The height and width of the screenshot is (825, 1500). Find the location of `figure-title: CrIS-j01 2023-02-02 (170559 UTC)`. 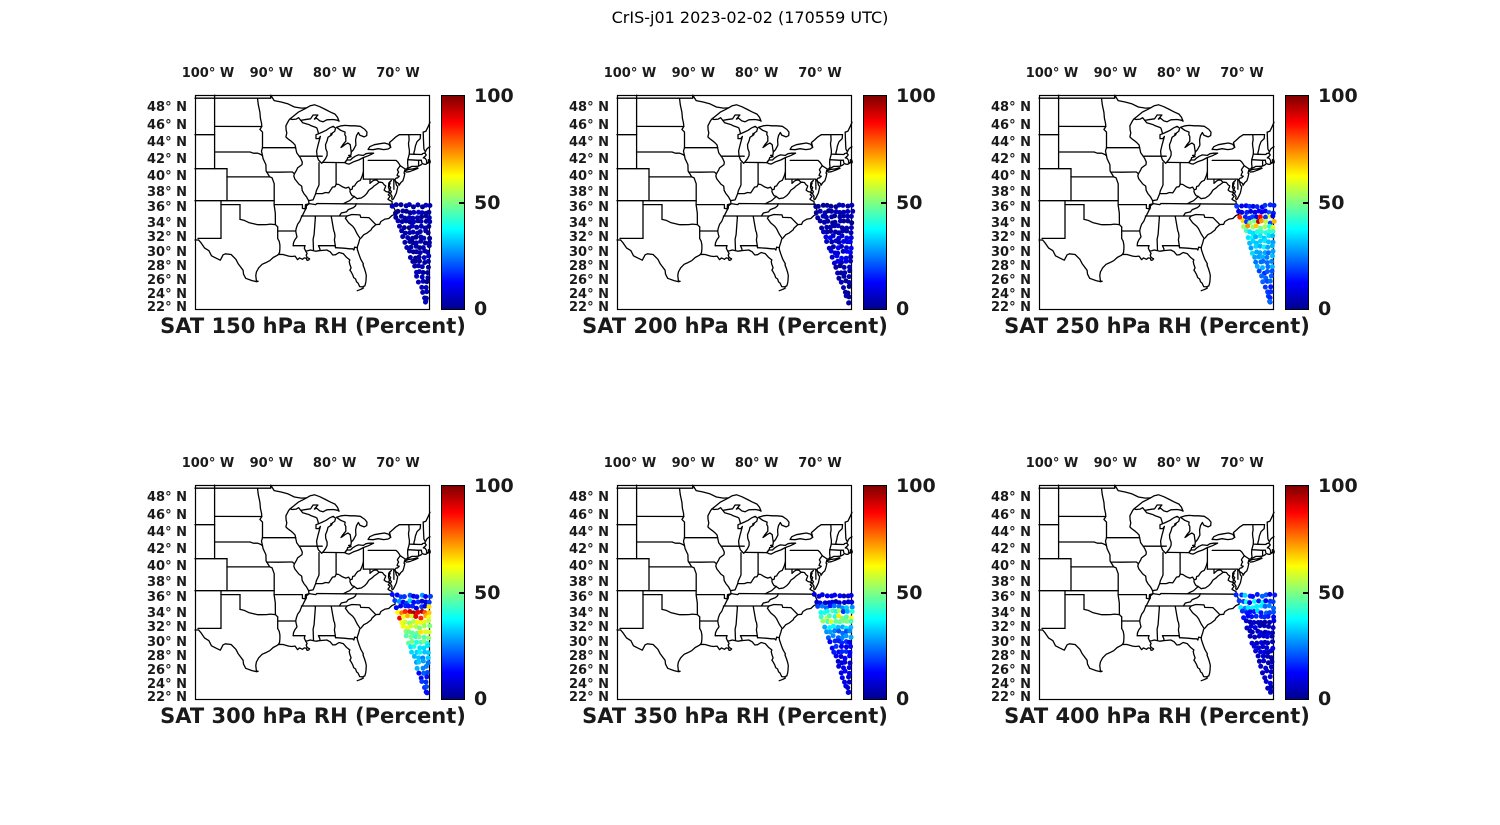

figure-title: CrIS-j01 2023-02-02 (170559 UTC) is located at coordinates (750, 17).